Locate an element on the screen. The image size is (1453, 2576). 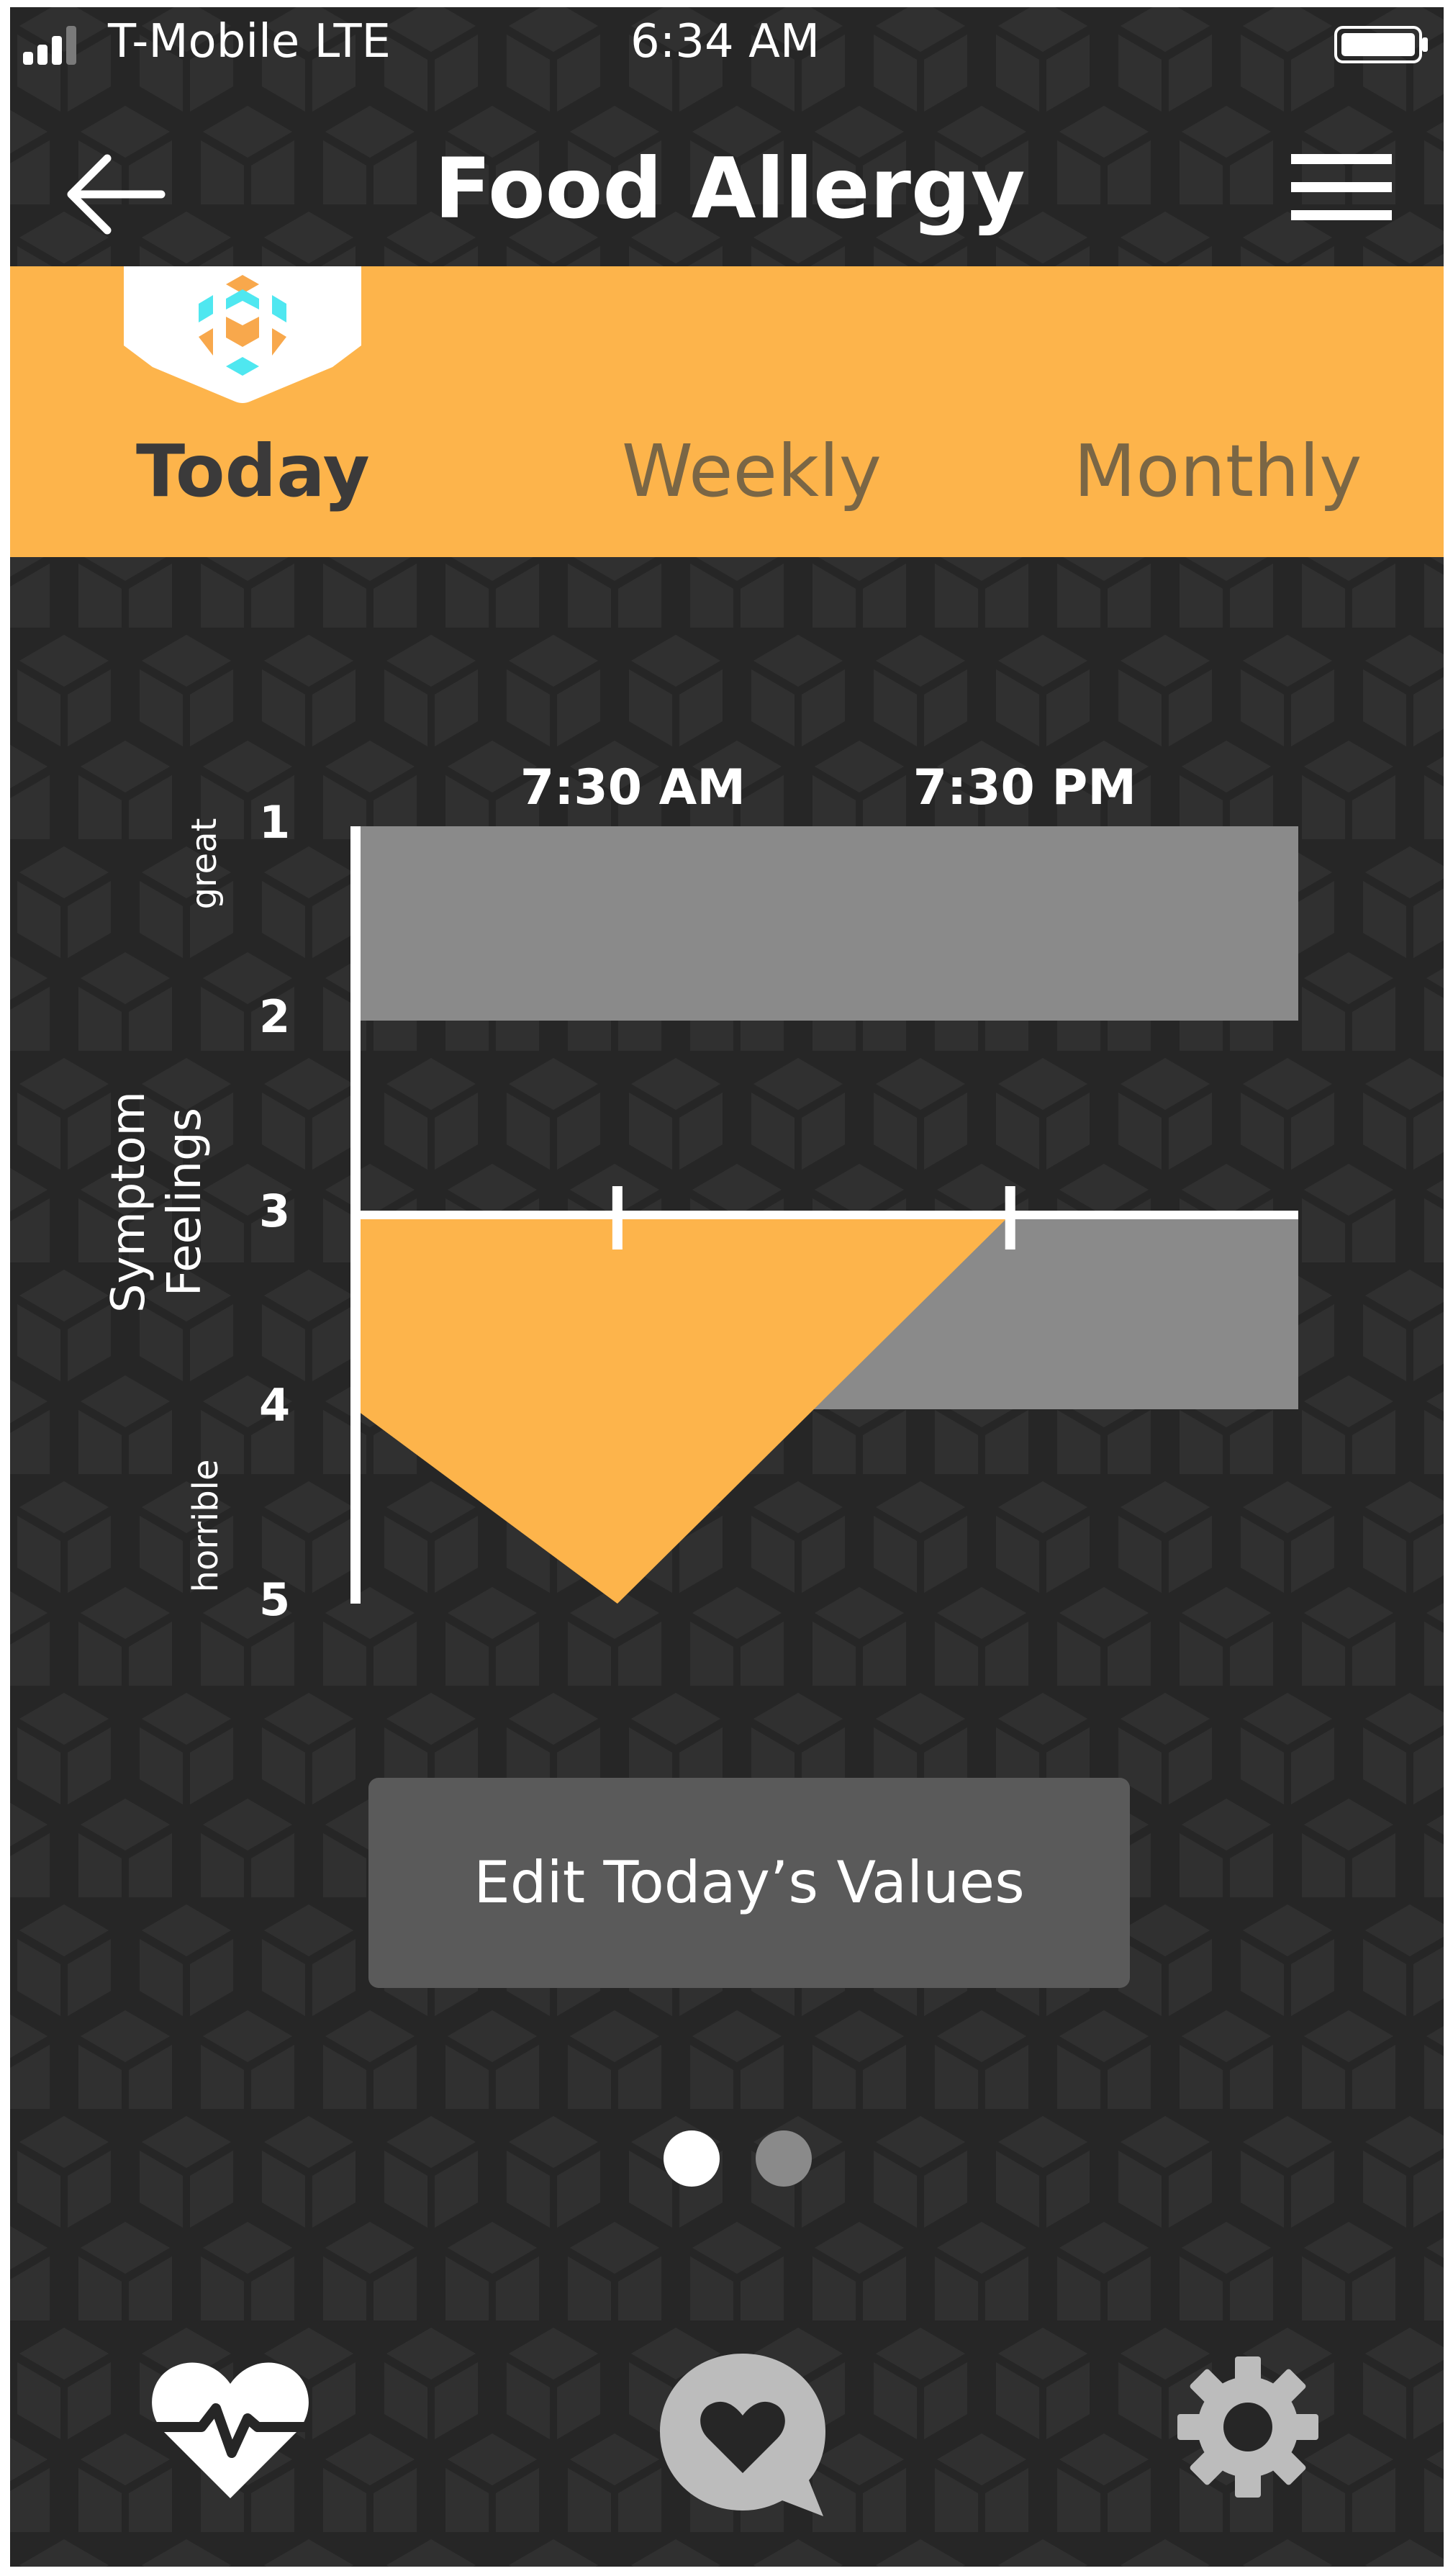
back-arrow-icon is located at coordinates (114, 195).